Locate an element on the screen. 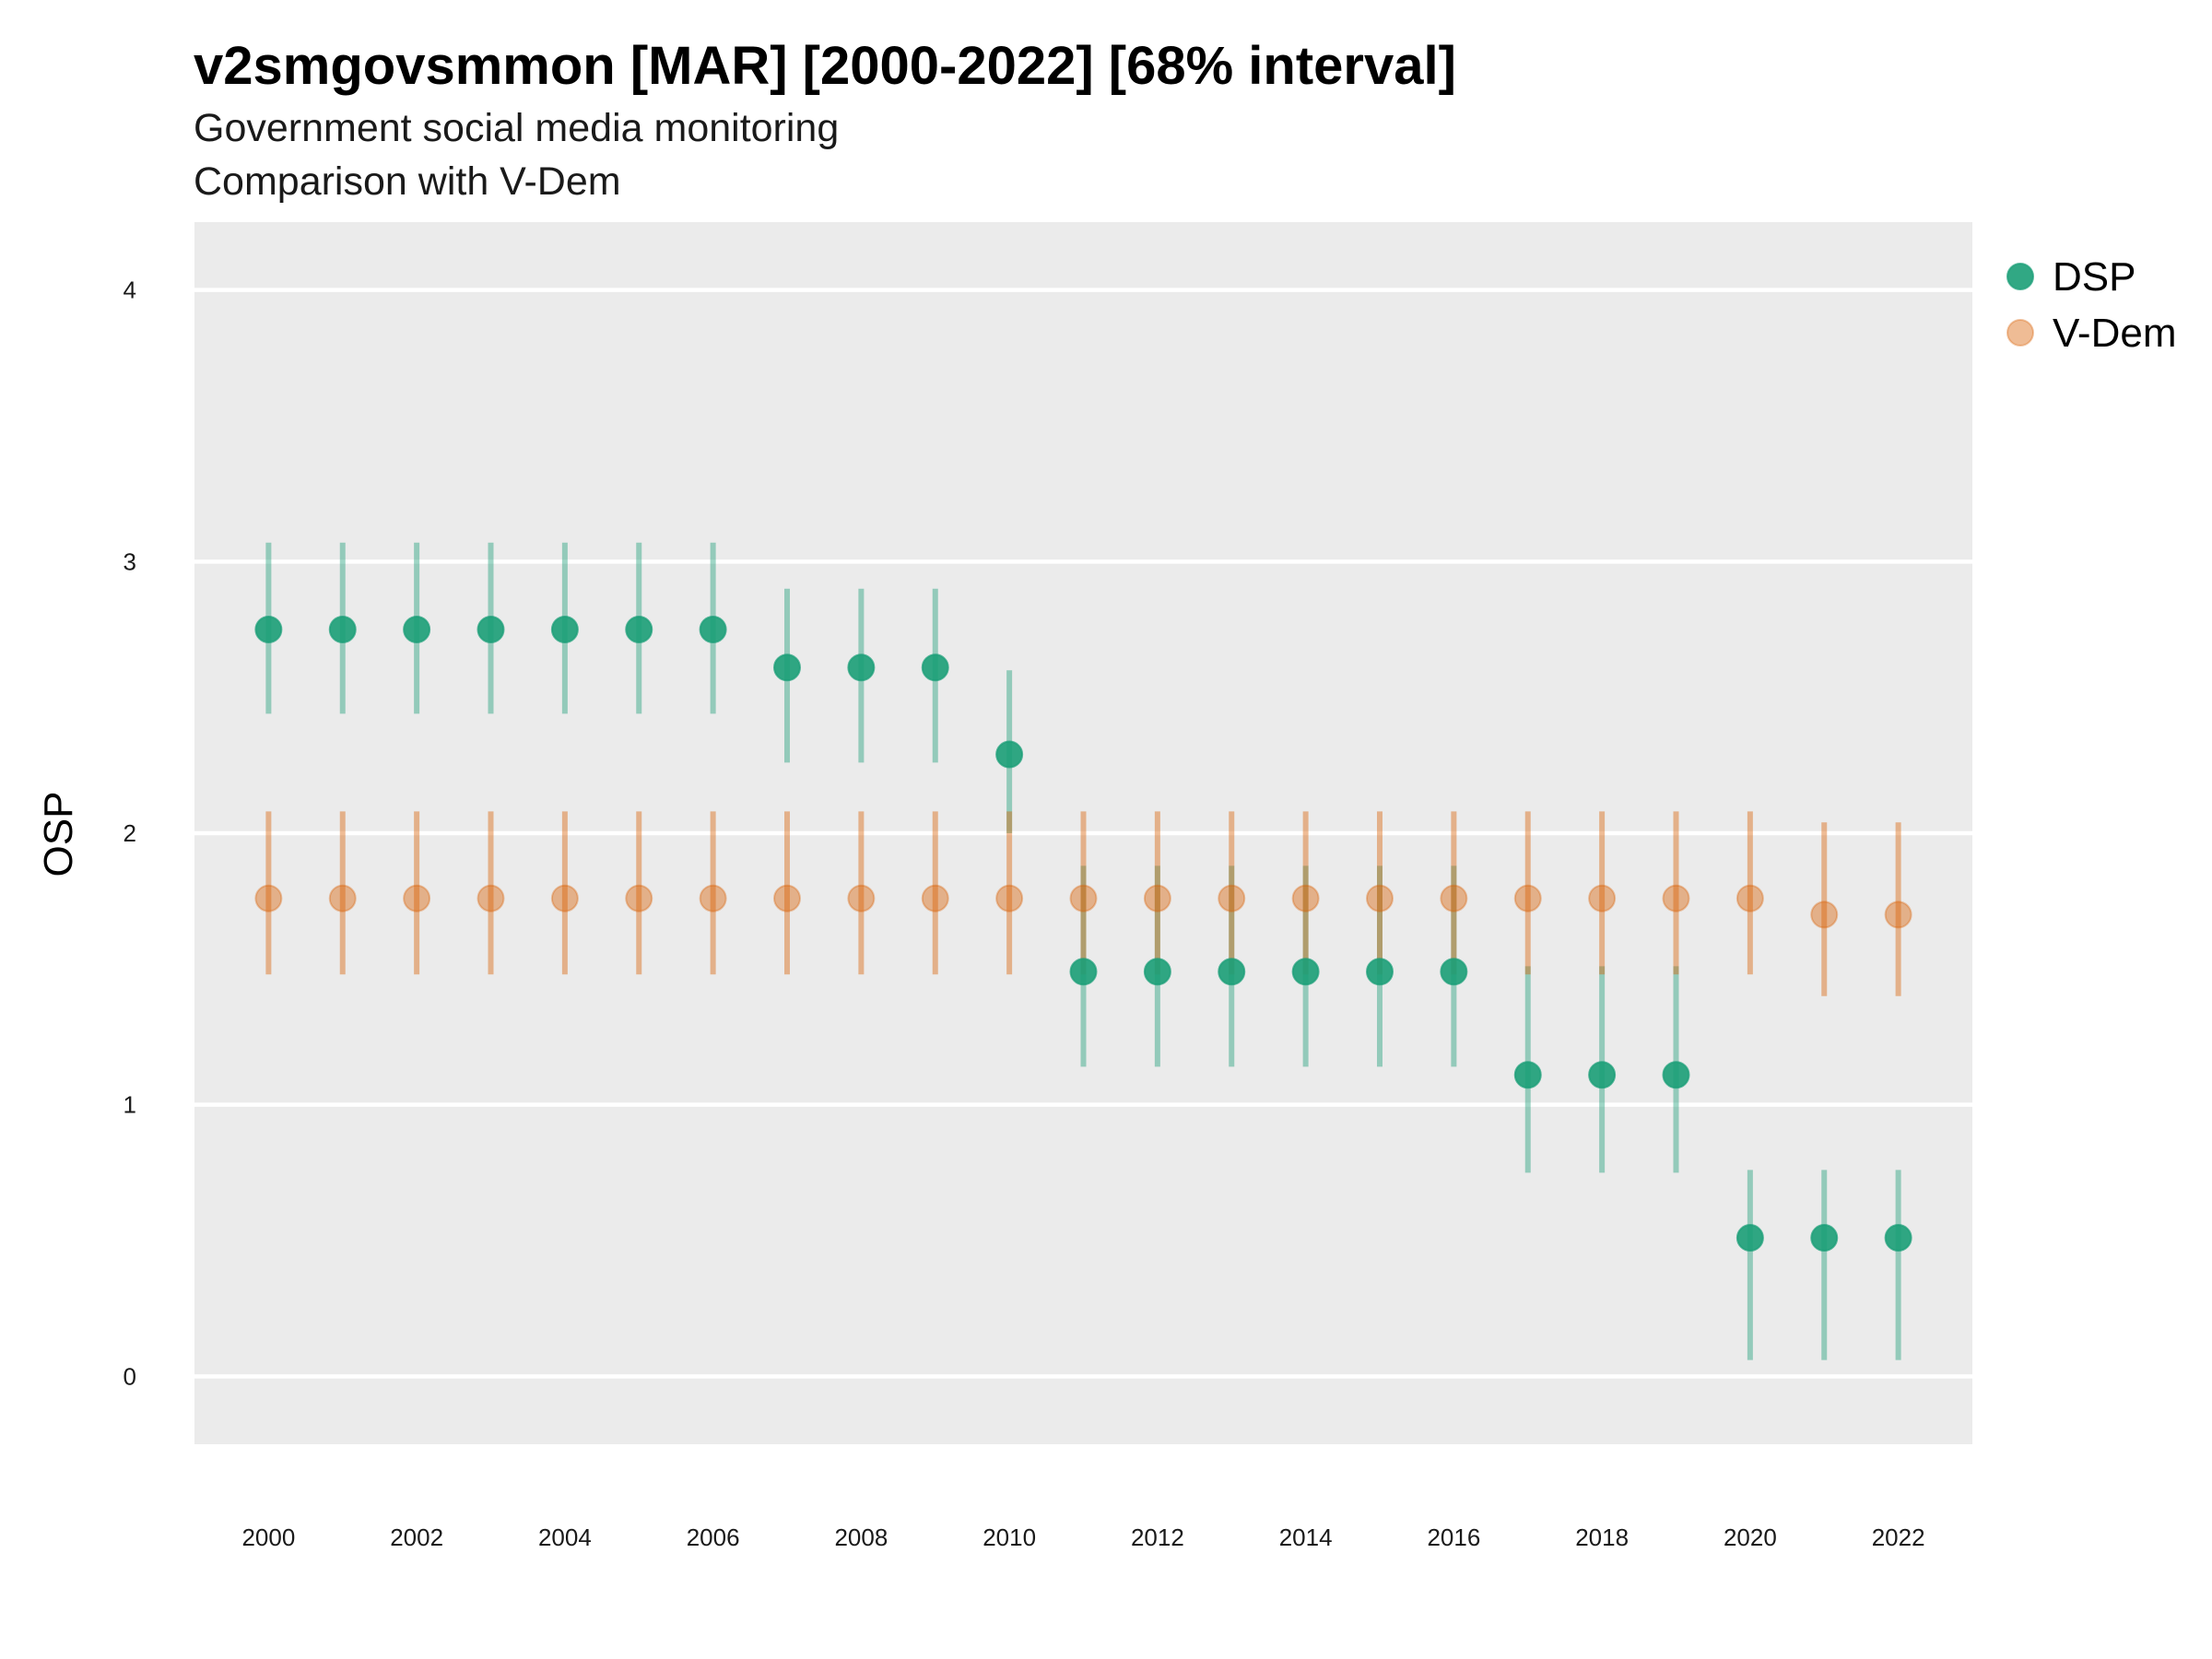  x-tick-label: 2006 is located at coordinates (713, 1537).